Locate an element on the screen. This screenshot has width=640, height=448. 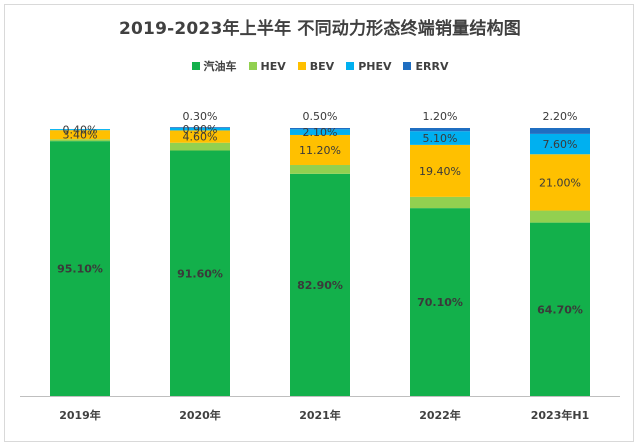
data-label-bev: 11.20% is located at coordinates (320, 150).